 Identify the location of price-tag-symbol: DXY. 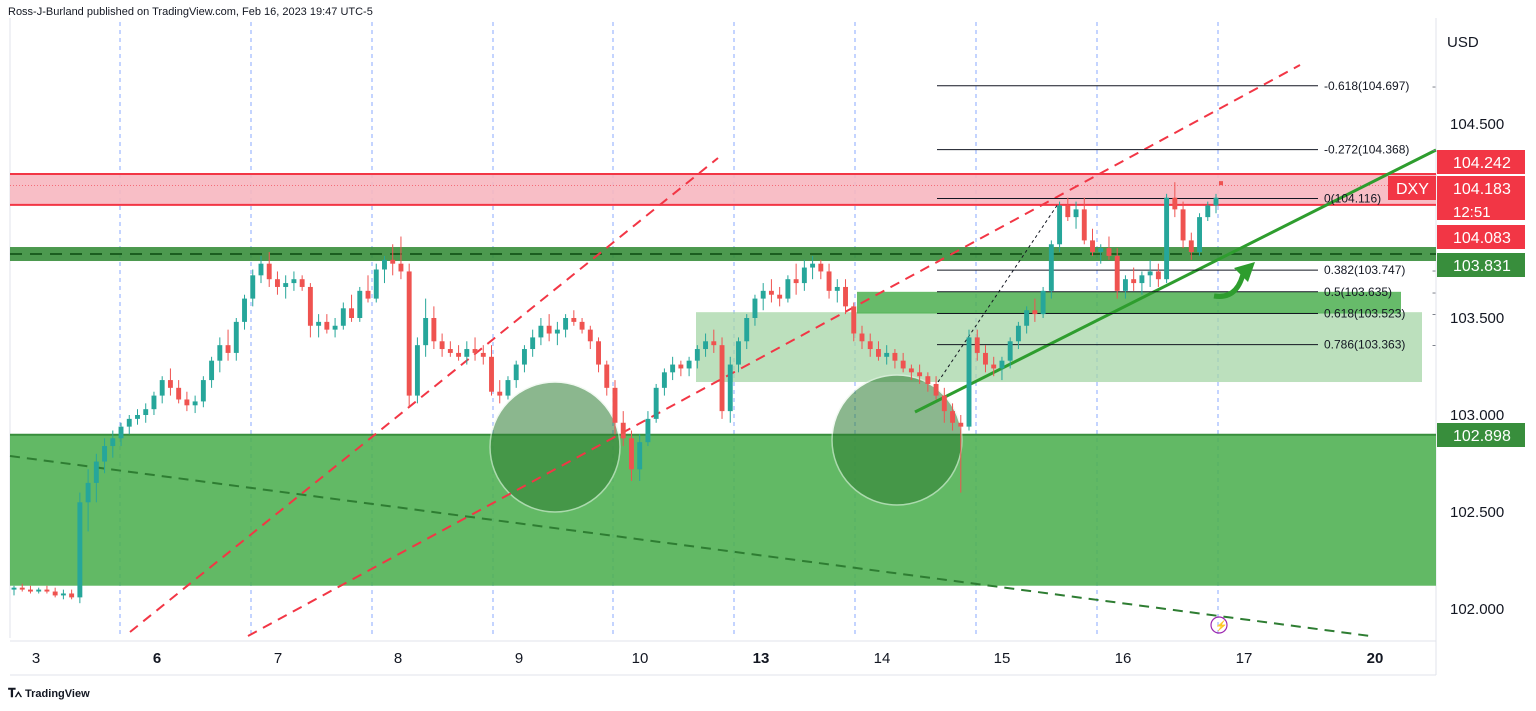
(1412, 189).